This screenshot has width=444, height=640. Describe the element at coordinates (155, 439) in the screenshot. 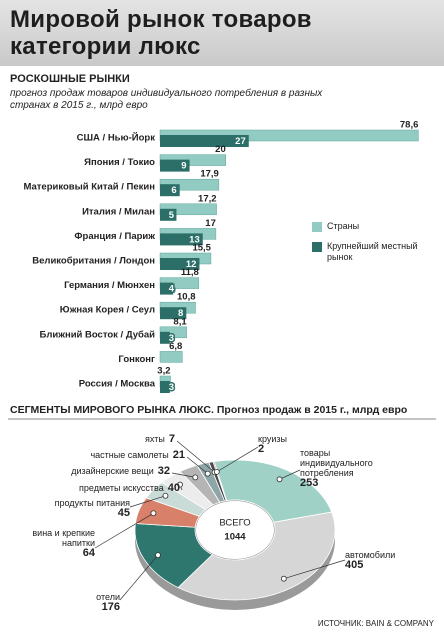

I see `slice-name: яхты` at that location.